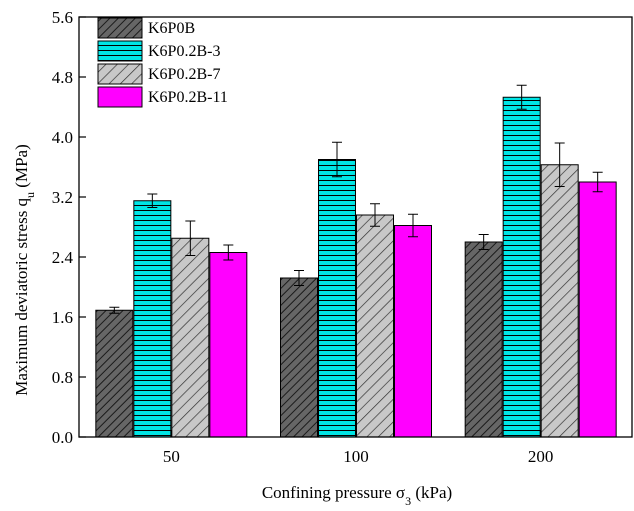  What do you see at coordinates (63, 257) in the screenshot?
I see `y-tick-label: 2.4` at bounding box center [63, 257].